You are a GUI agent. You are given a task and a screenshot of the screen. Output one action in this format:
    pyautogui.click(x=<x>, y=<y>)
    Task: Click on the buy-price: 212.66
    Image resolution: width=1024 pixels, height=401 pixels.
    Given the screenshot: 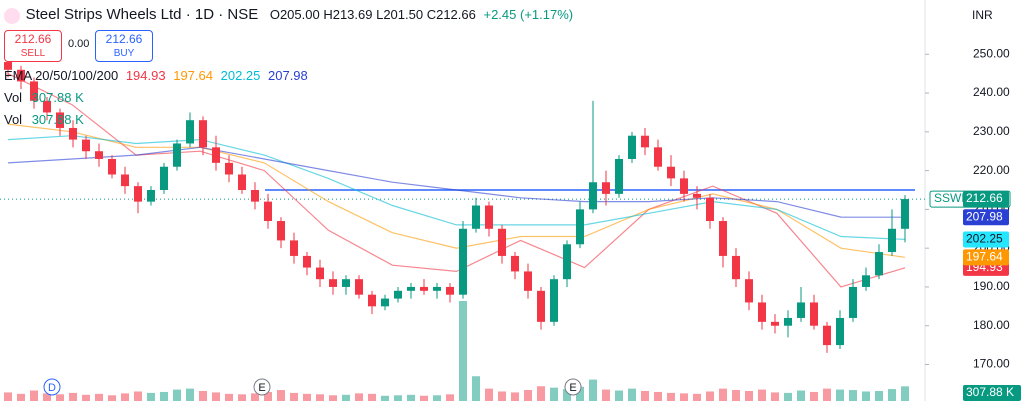 What is the action you would take?
    pyautogui.click(x=124, y=39)
    